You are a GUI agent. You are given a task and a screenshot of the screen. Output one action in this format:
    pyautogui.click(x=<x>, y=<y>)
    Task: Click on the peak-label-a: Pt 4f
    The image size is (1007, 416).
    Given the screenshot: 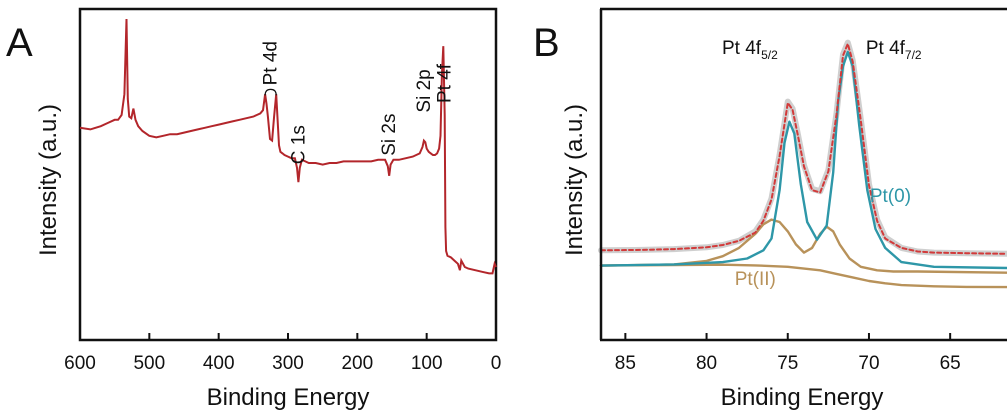 What is the action you would take?
    pyautogui.click(x=445, y=83)
    